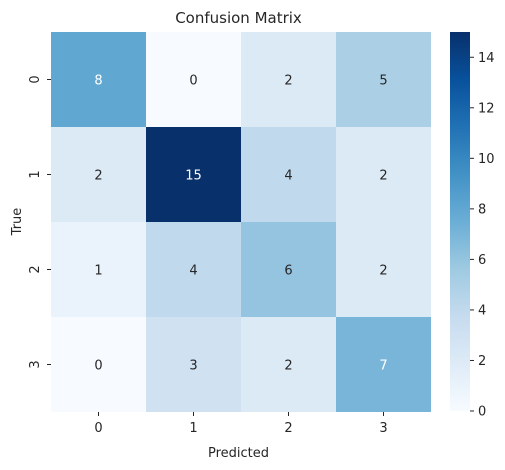 The height and width of the screenshot is (470, 505). What do you see at coordinates (482, 209) in the screenshot?
I see `colorbar-tick-label: 8` at bounding box center [482, 209].